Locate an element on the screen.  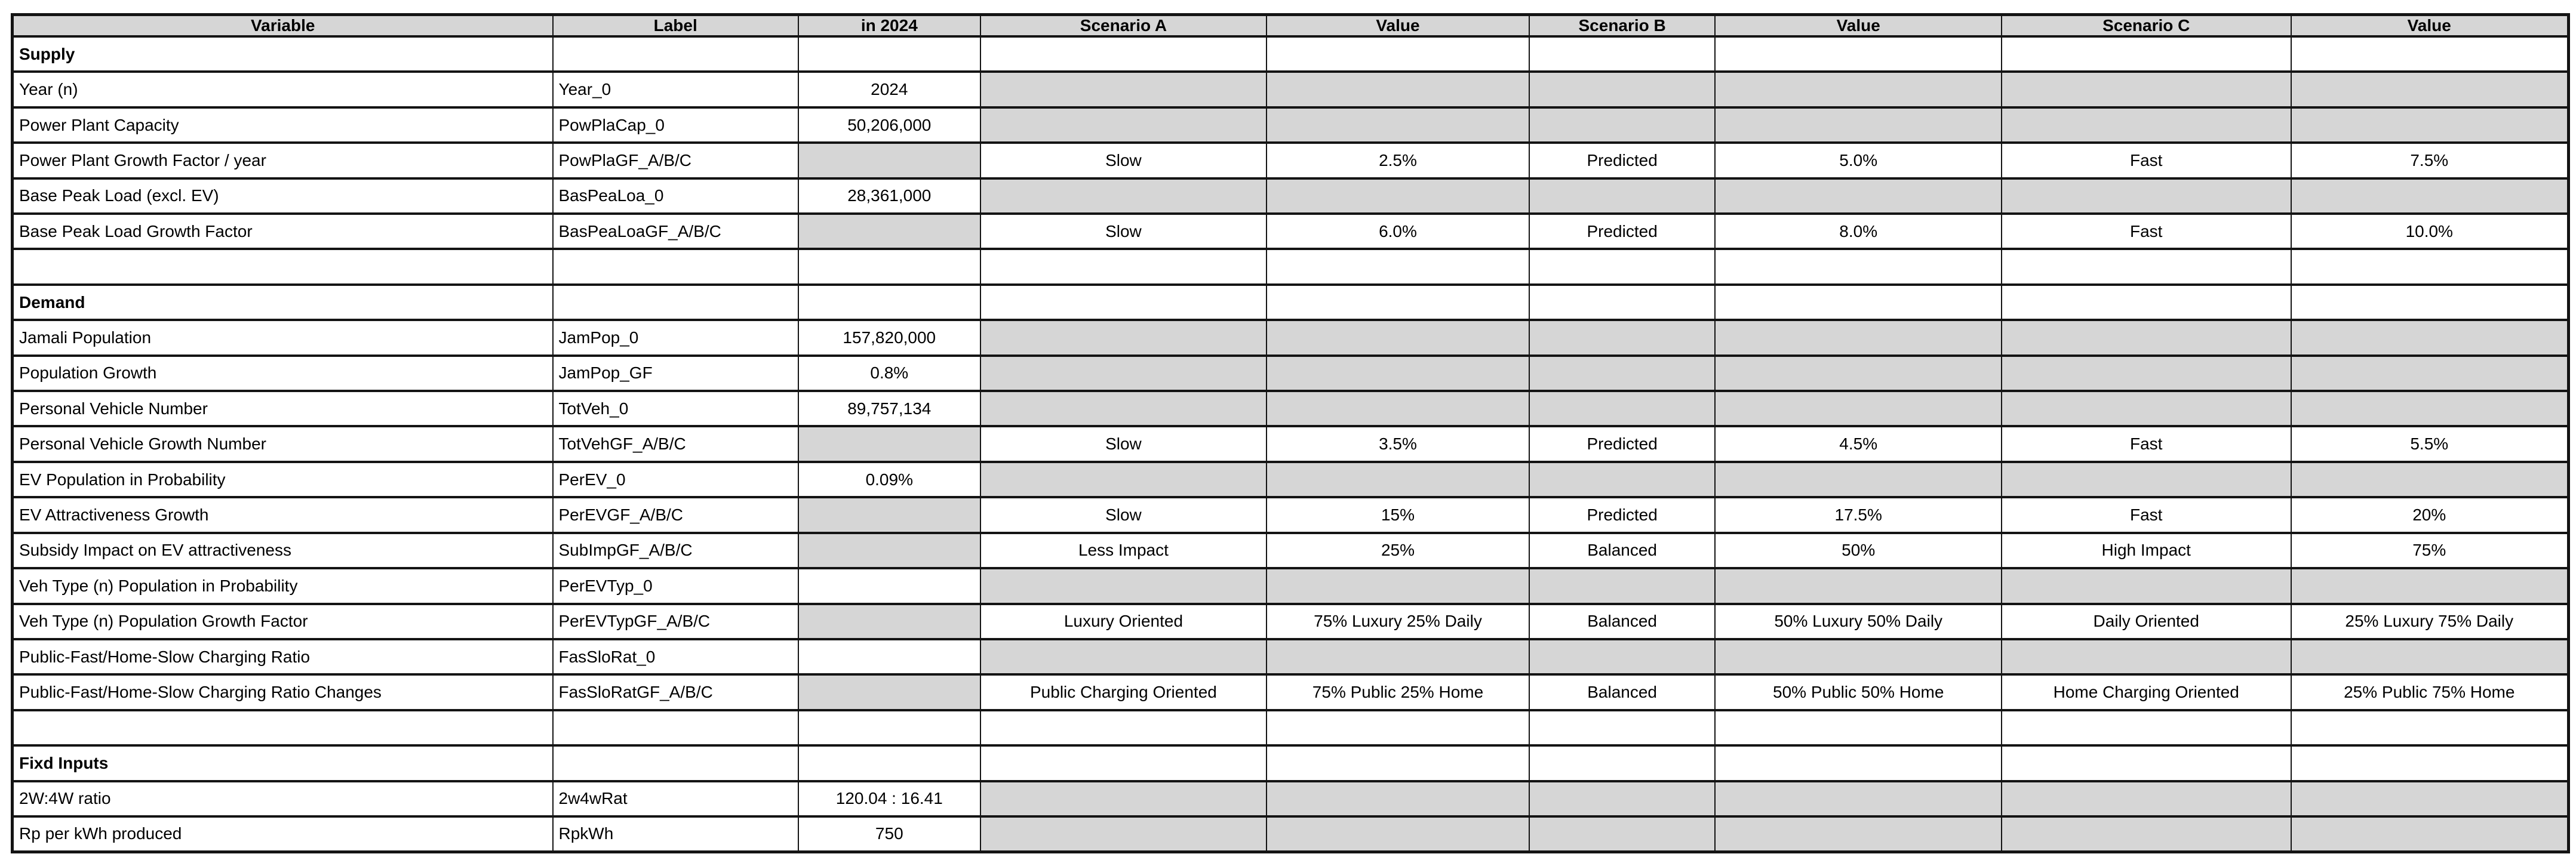
cell-variable: Public-Fast/Home-Slow Charging Ratio is located at coordinates (282, 656).